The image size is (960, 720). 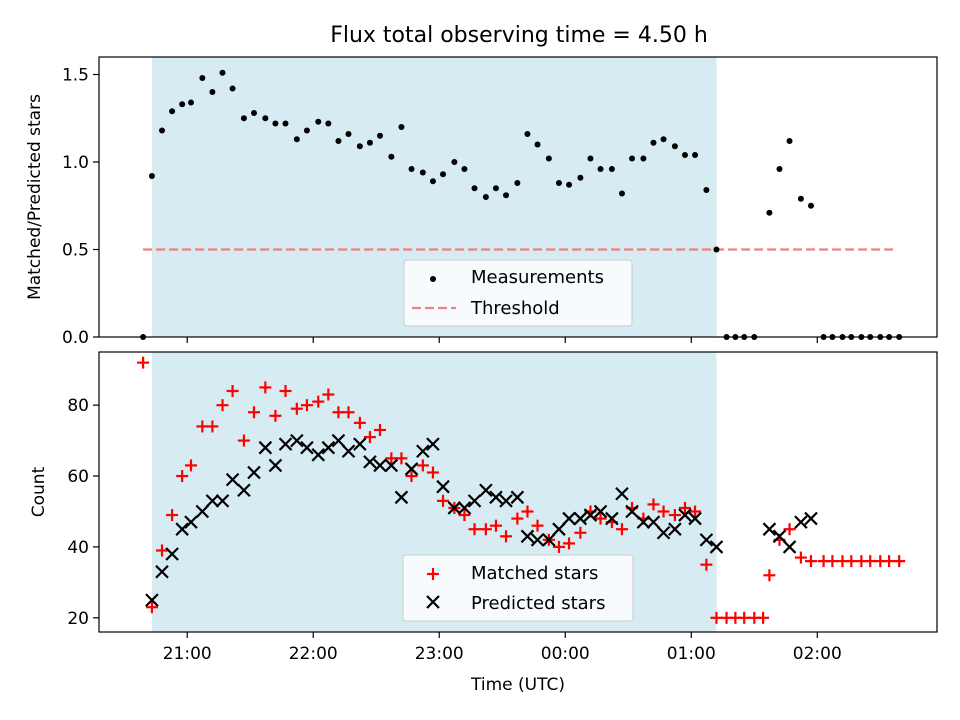 What do you see at coordinates (75, 163) in the screenshot?
I see `ratio-ytick-label: 1.0` at bounding box center [75, 163].